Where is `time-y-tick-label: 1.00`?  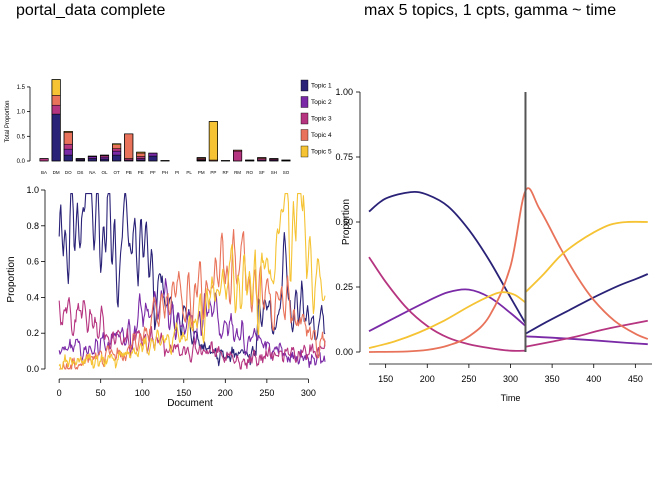 time-y-tick-label: 1.00 is located at coordinates (344, 92).